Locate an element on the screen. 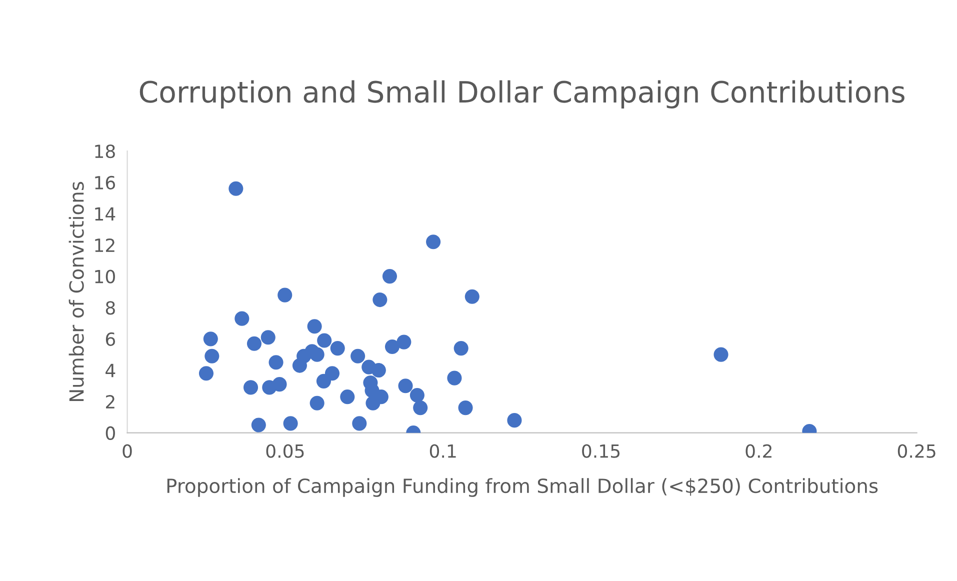  x-axis-title: Proportion of Campaign Funding from Small Dollar (<$250) Contributions is located at coordinates (522, 487).